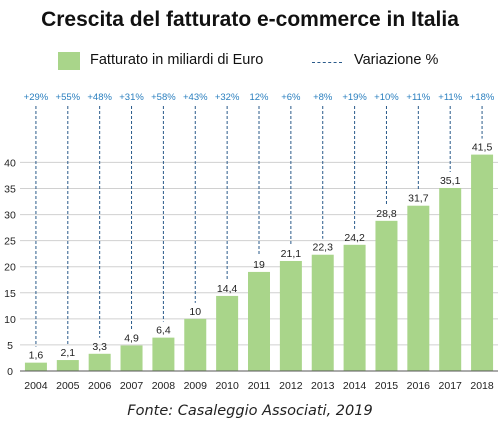 Image resolution: width=500 pixels, height=432 pixels. Describe the element at coordinates (291, 254) in the screenshot. I see `bar-value-label: 21,1` at that location.